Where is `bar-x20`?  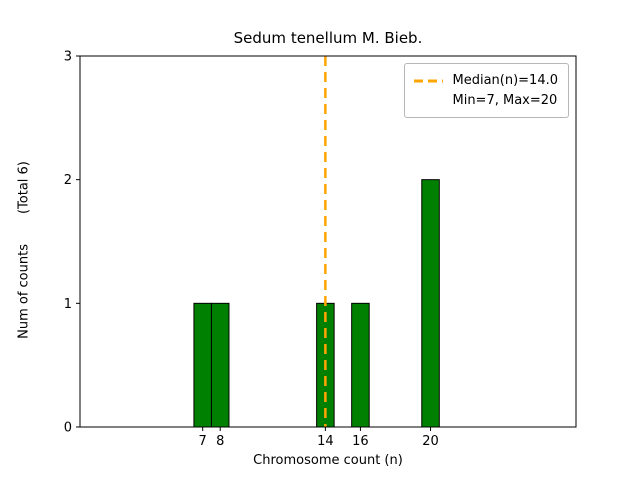
bar-x20 is located at coordinates (430, 303).